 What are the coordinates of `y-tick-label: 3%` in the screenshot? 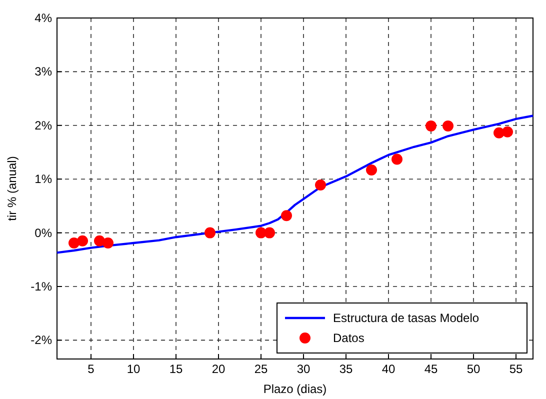 It's located at (43, 71).